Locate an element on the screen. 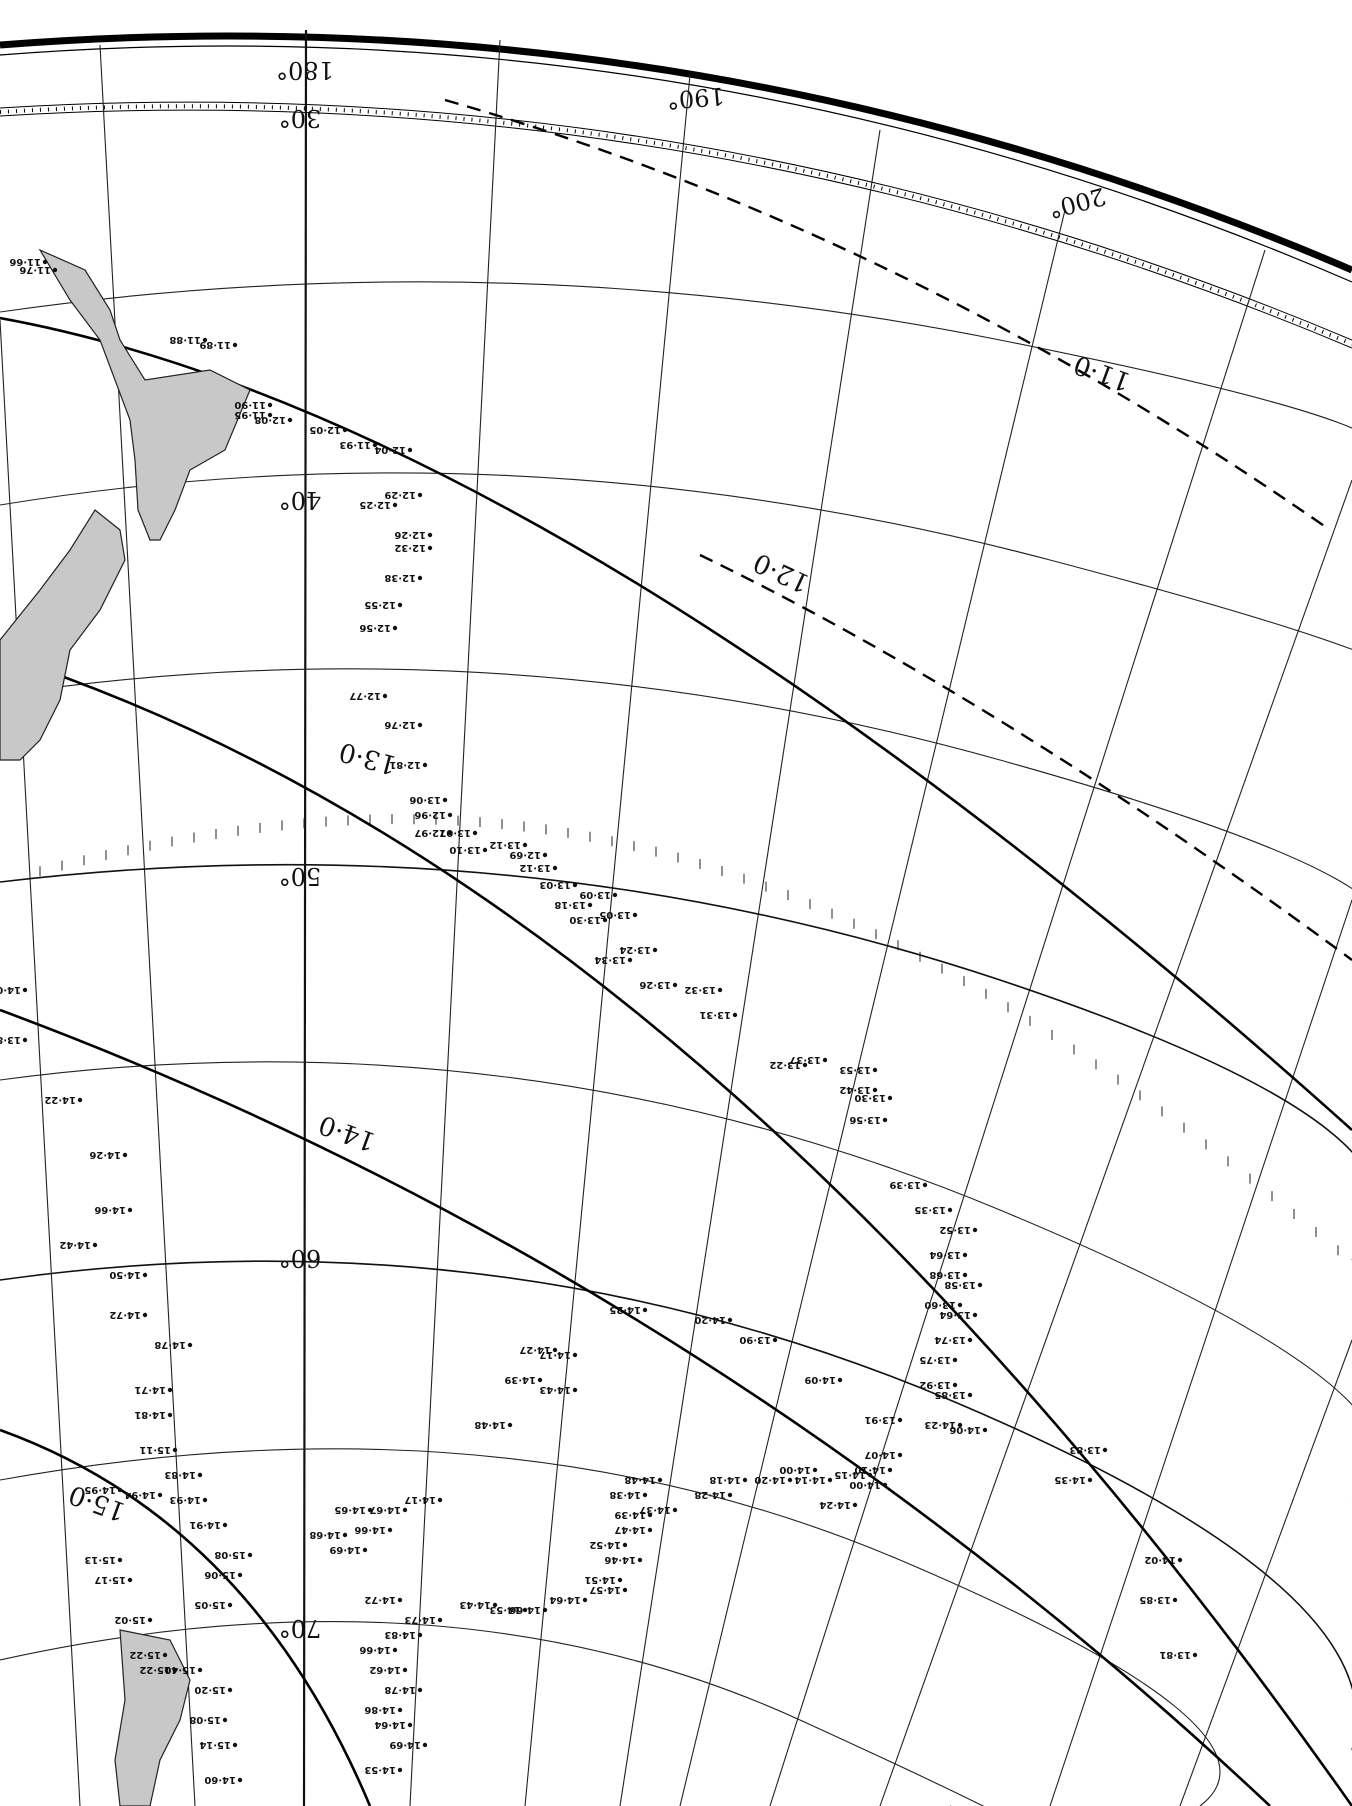  observation-point: 15·02 is located at coordinates (133, 1619).